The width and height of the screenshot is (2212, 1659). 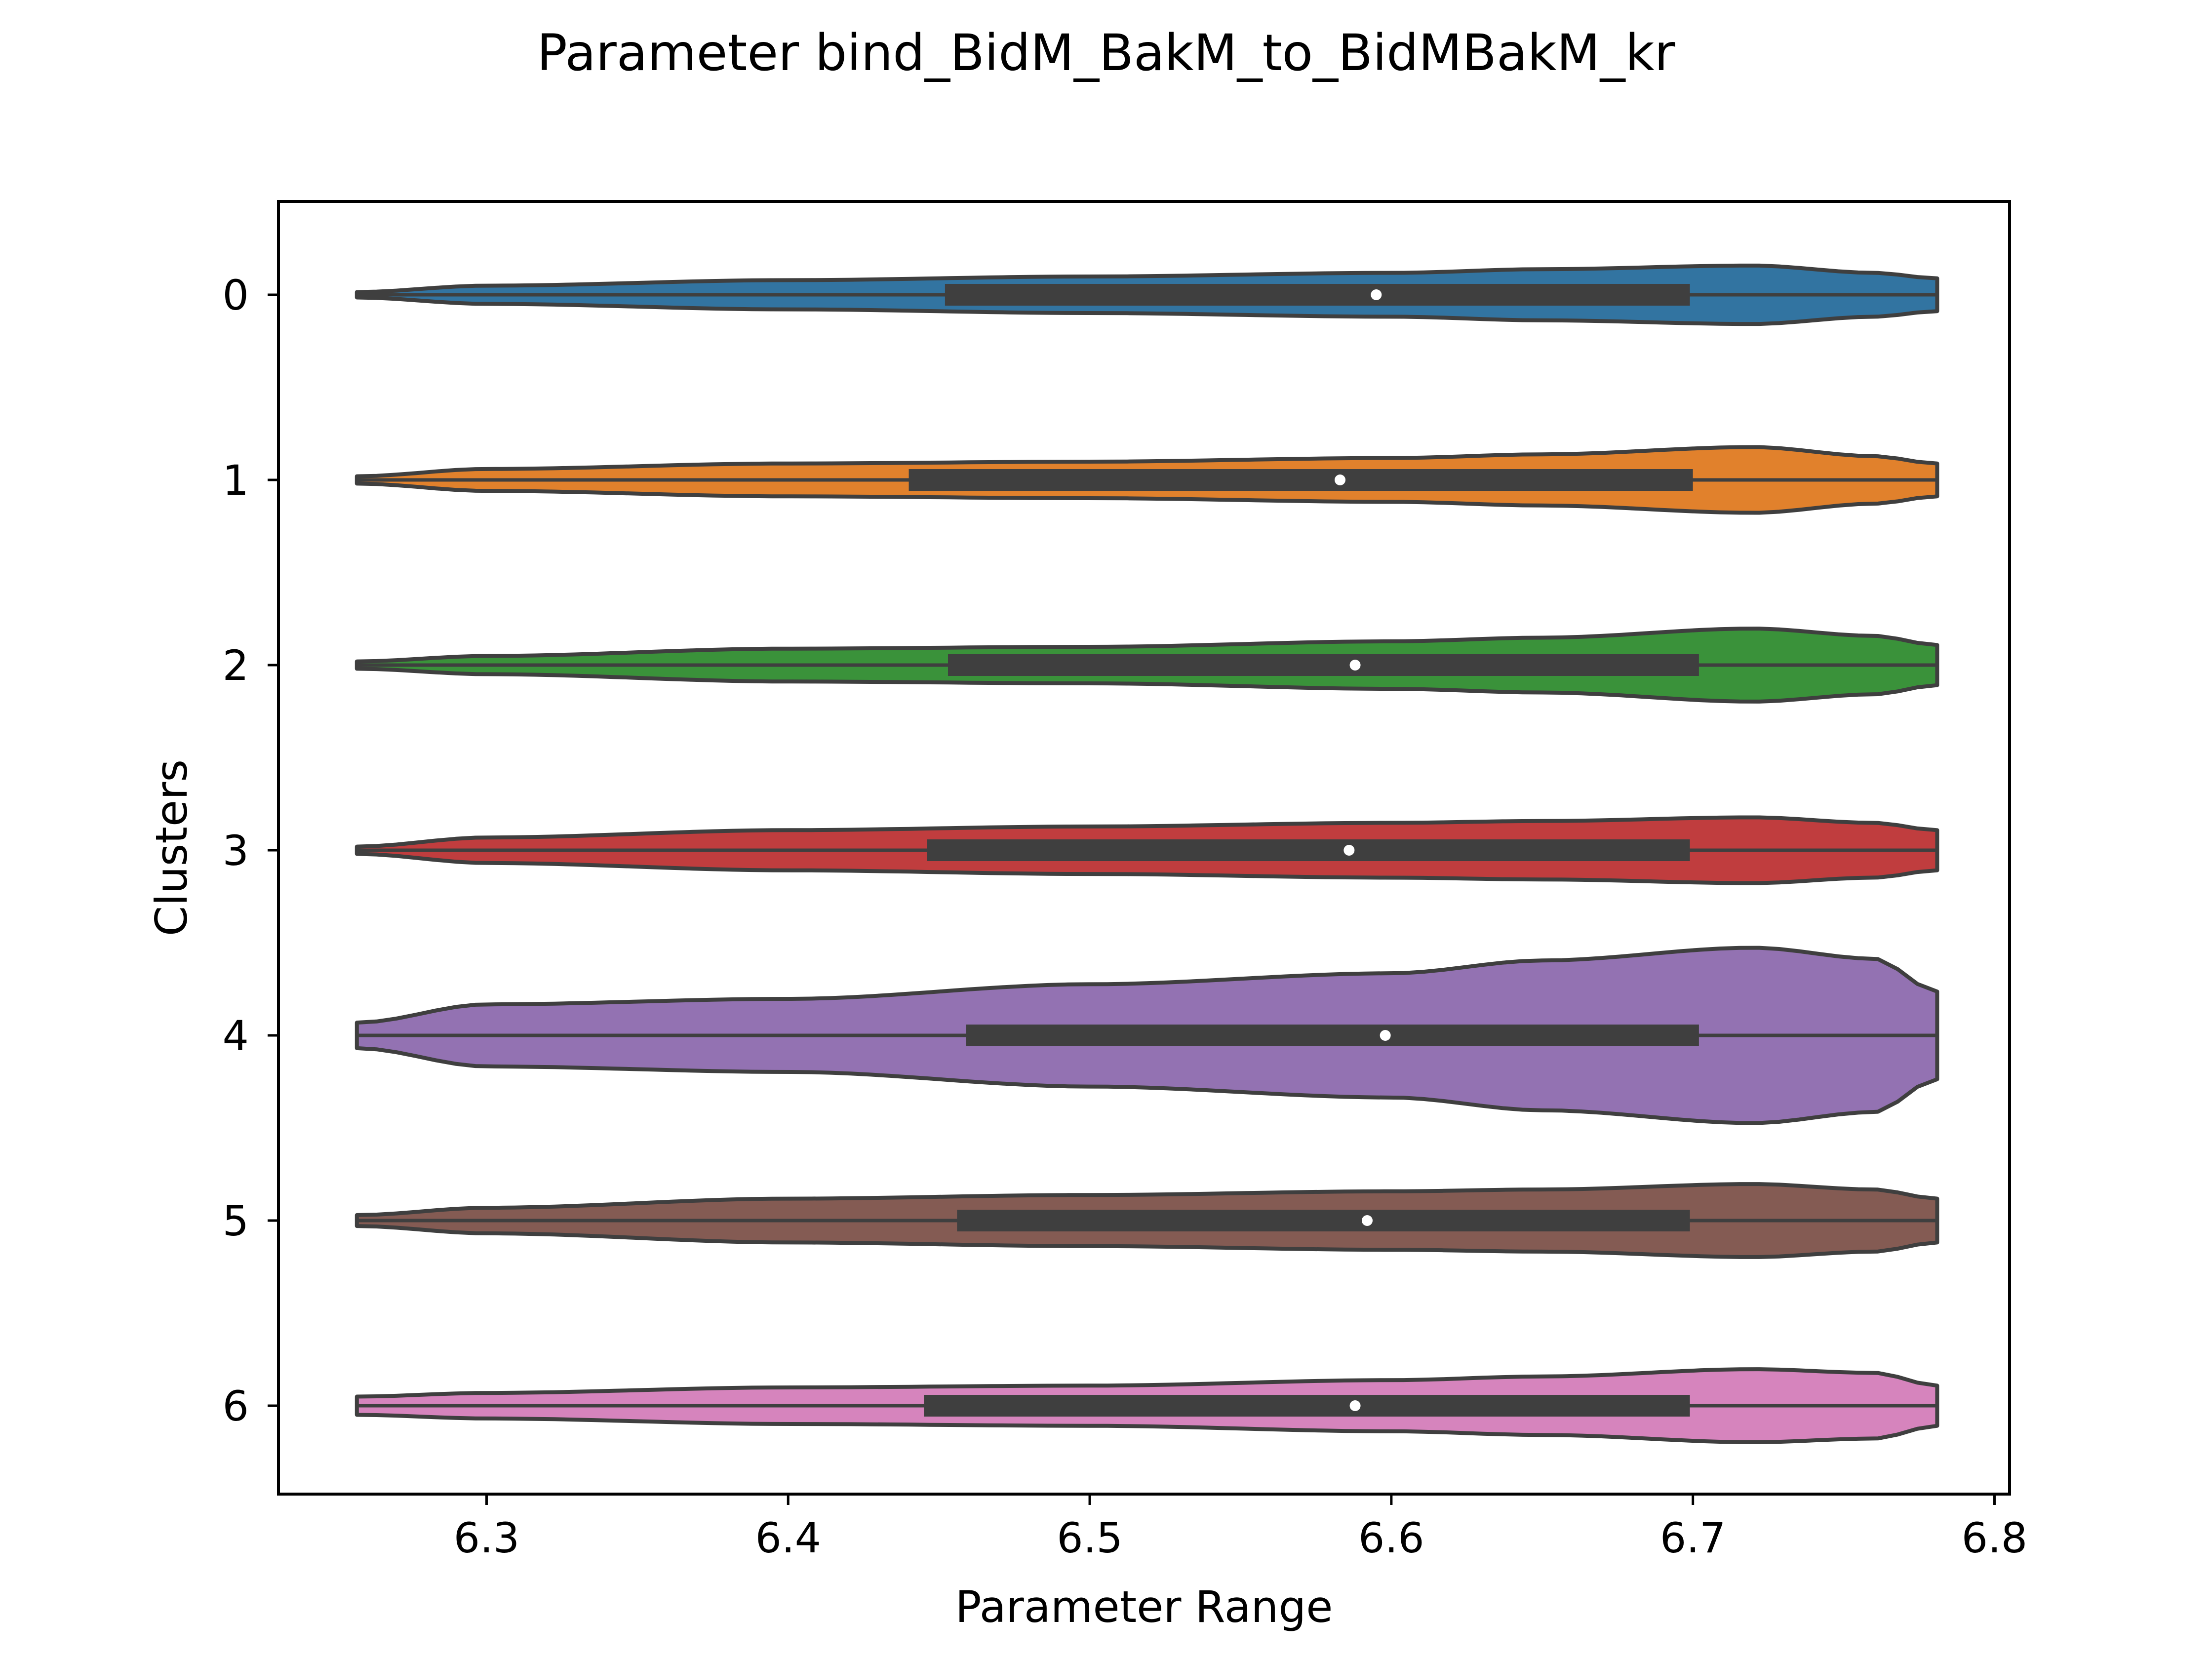 What do you see at coordinates (1995, 1538) in the screenshot?
I see `x-tick-label: 6.8` at bounding box center [1995, 1538].